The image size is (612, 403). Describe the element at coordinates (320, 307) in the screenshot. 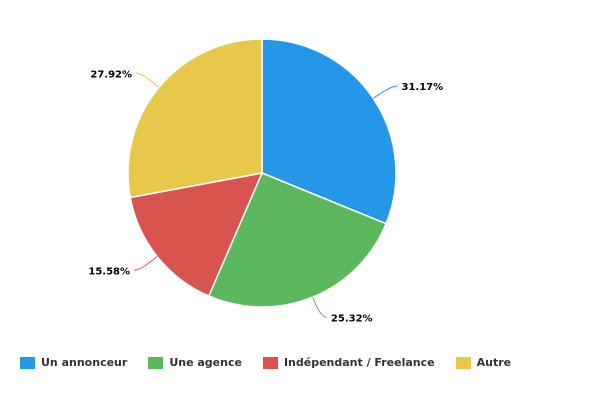

I see `connector-une-agence` at that location.